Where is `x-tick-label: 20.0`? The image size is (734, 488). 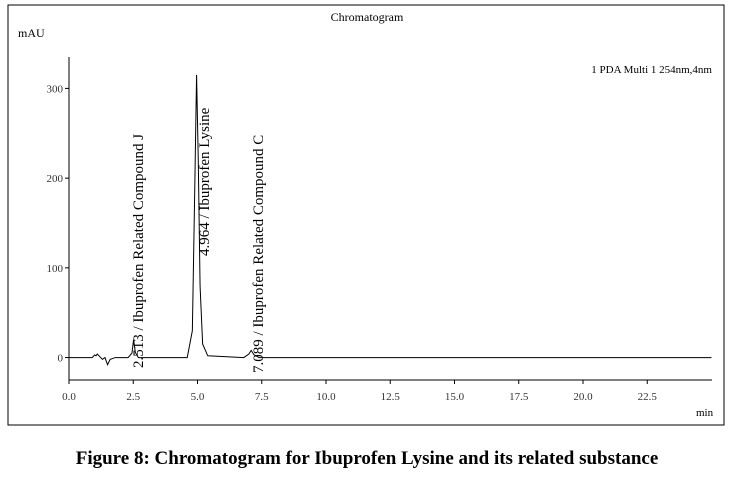
x-tick-label: 20.0 is located at coordinates (583, 397).